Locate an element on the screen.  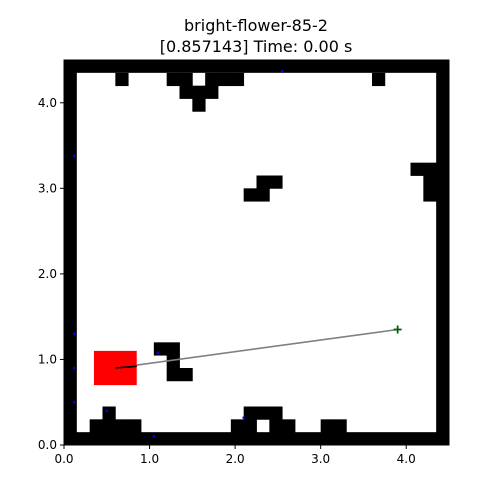
wall-bottom is located at coordinates (256, 438).